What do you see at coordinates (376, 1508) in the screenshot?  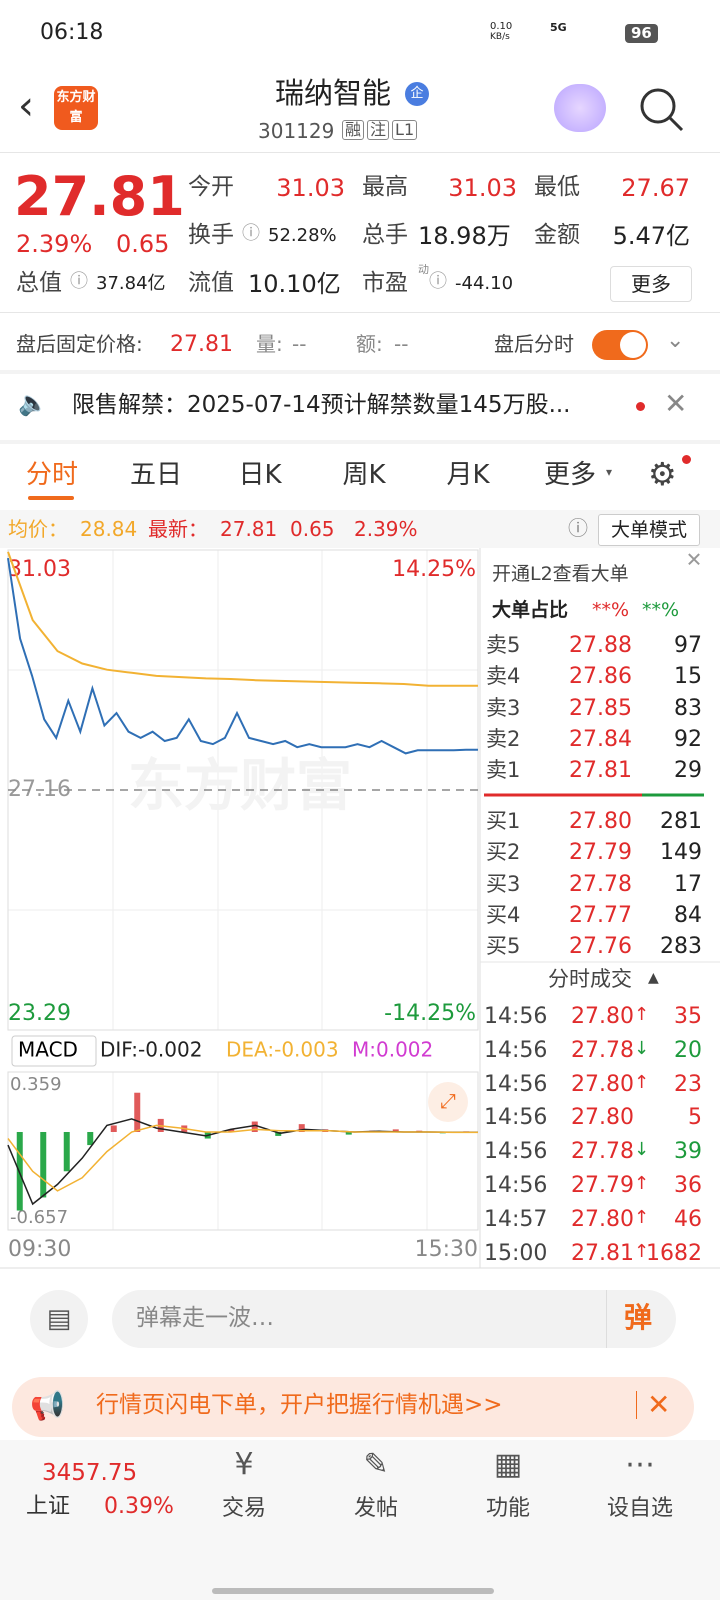 I see `nav-label: 发帖` at bounding box center [376, 1508].